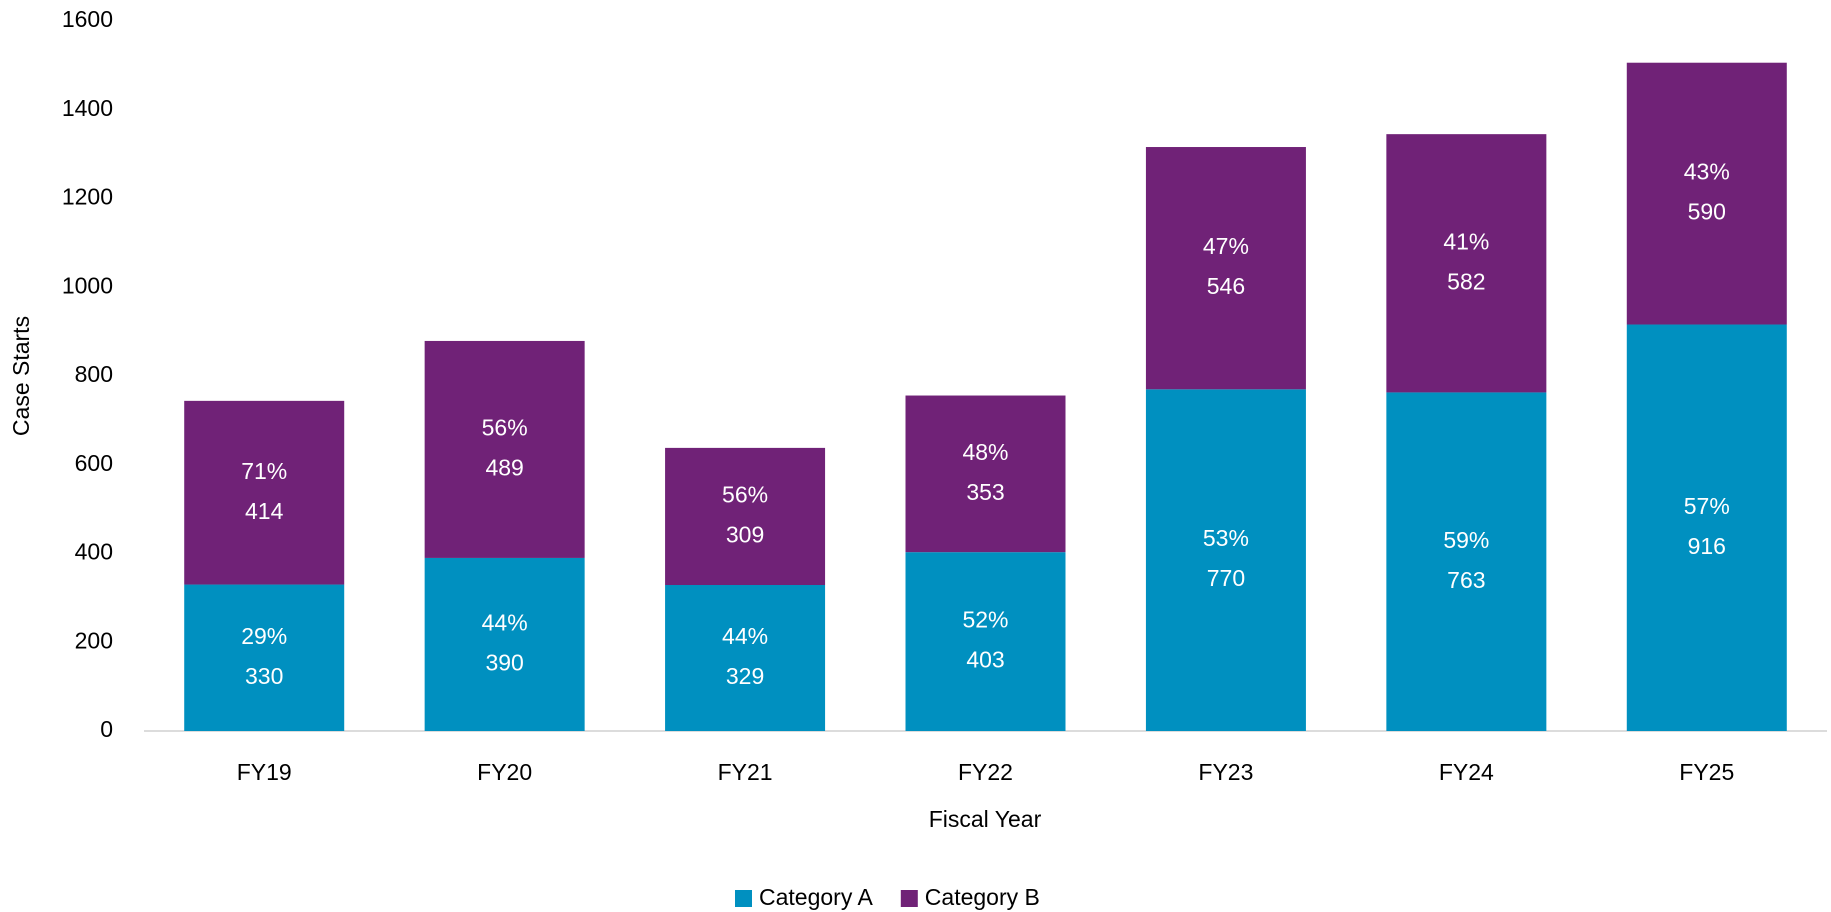 The width and height of the screenshot is (1831, 912). Describe the element at coordinates (816, 897) in the screenshot. I see `legend-label: Category A` at that location.